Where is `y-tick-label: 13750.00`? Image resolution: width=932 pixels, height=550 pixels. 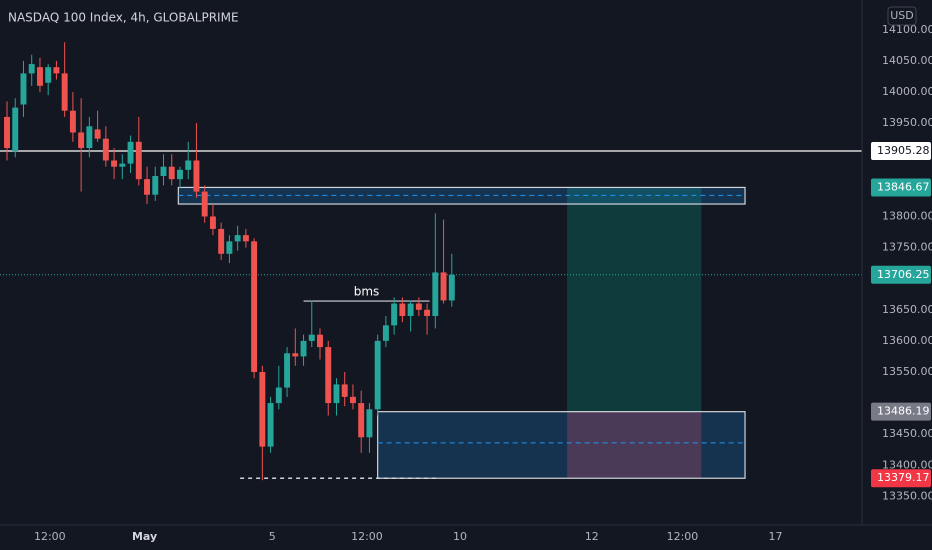 y-tick-label: 13750.00 is located at coordinates (907, 247).